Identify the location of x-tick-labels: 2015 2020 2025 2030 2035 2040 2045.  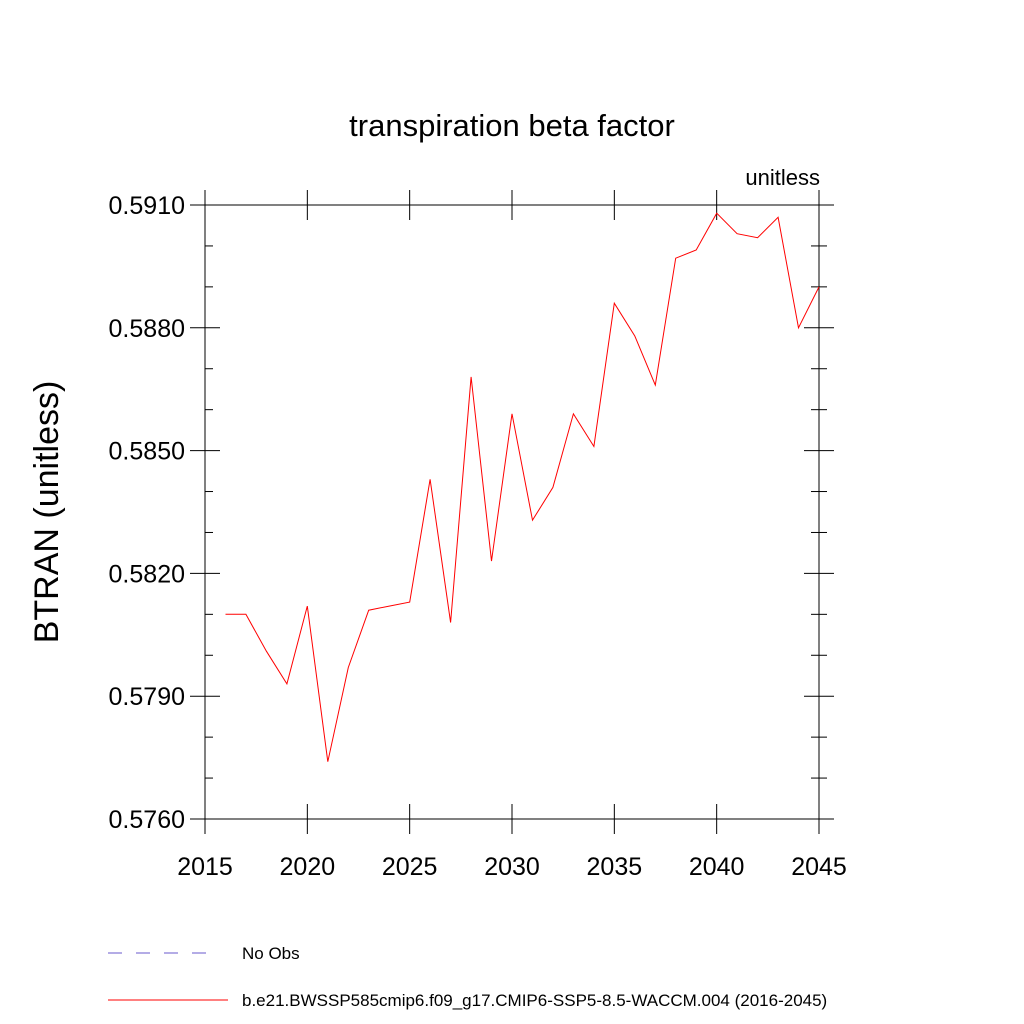
(512, 867).